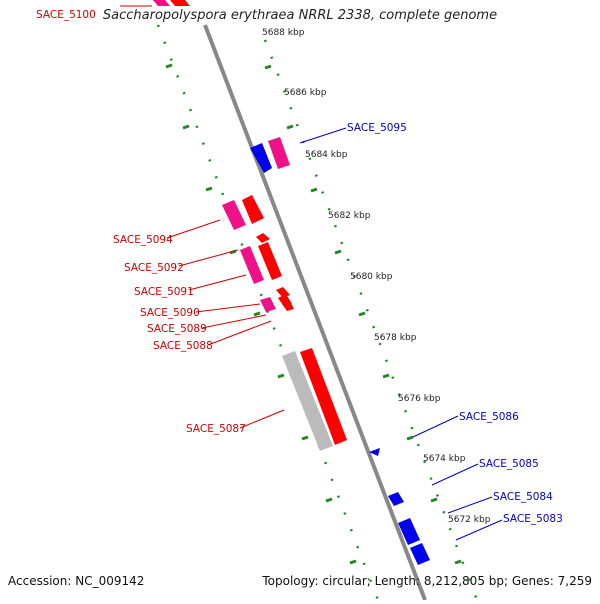 This screenshot has height=604, width=600. Describe the element at coordinates (234, 215) in the screenshot. I see `gene-feature-sace-5094-rna` at that location.